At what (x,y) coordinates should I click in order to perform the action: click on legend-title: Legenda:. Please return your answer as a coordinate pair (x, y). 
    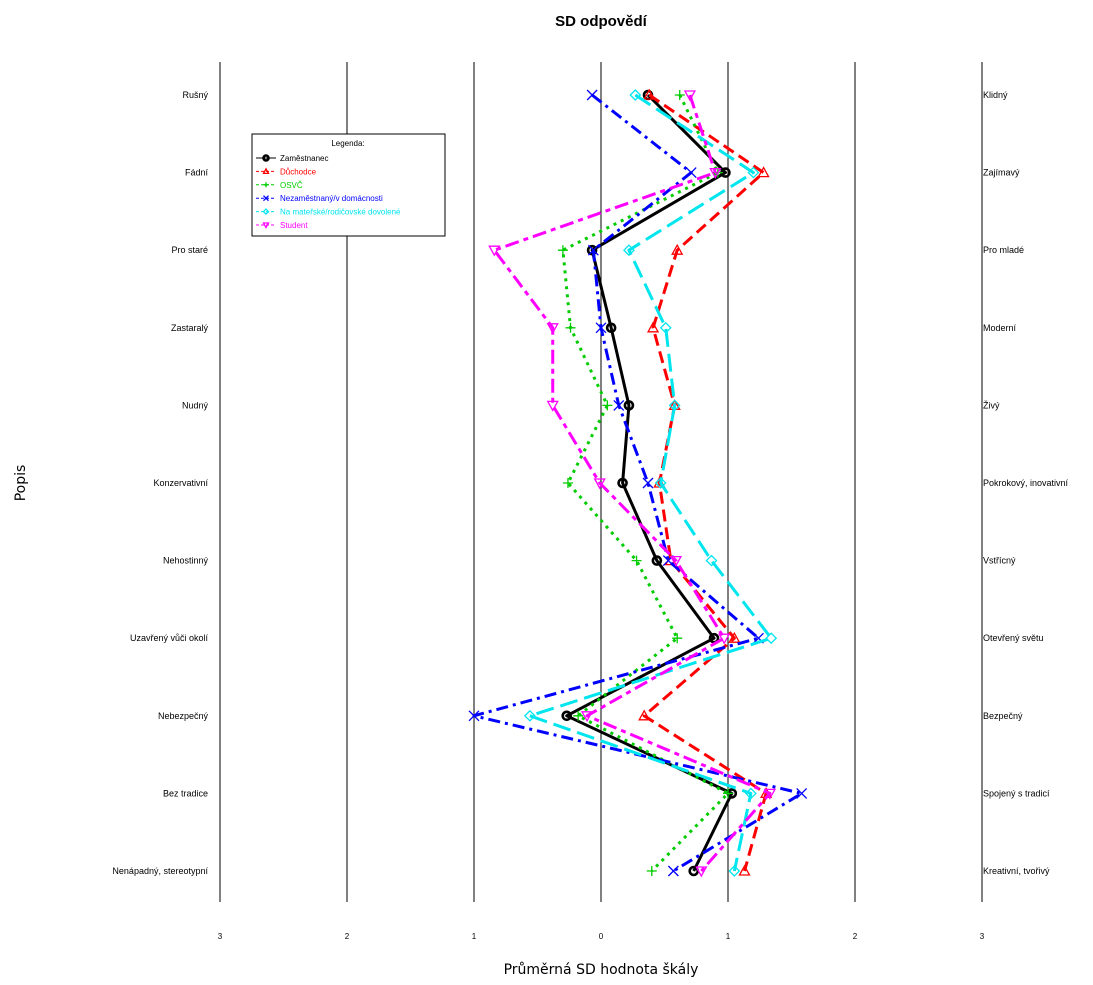
    Looking at the image, I should click on (347, 143).